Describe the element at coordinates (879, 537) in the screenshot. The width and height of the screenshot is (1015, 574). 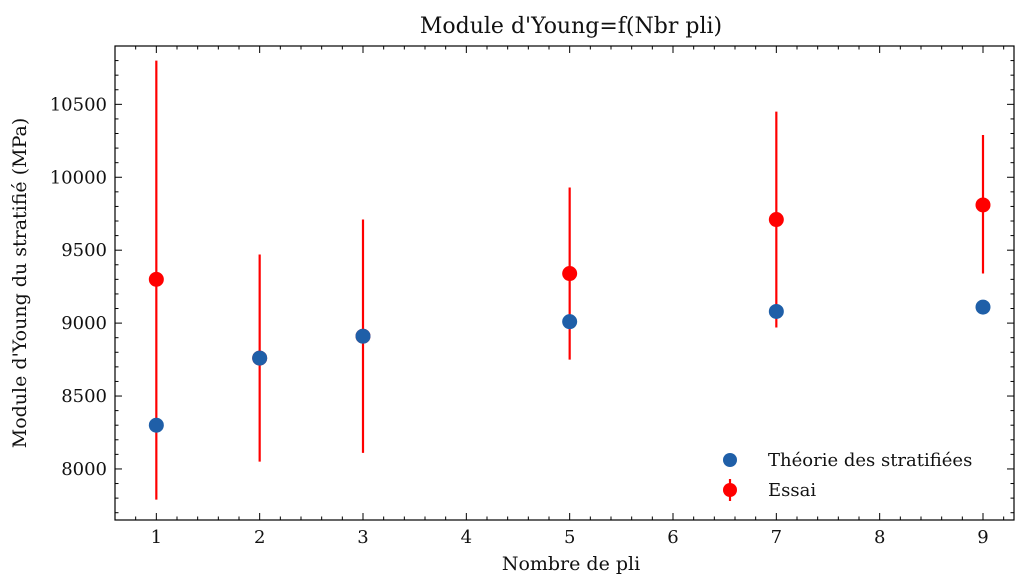
I see `x-tick-label: 8` at that location.